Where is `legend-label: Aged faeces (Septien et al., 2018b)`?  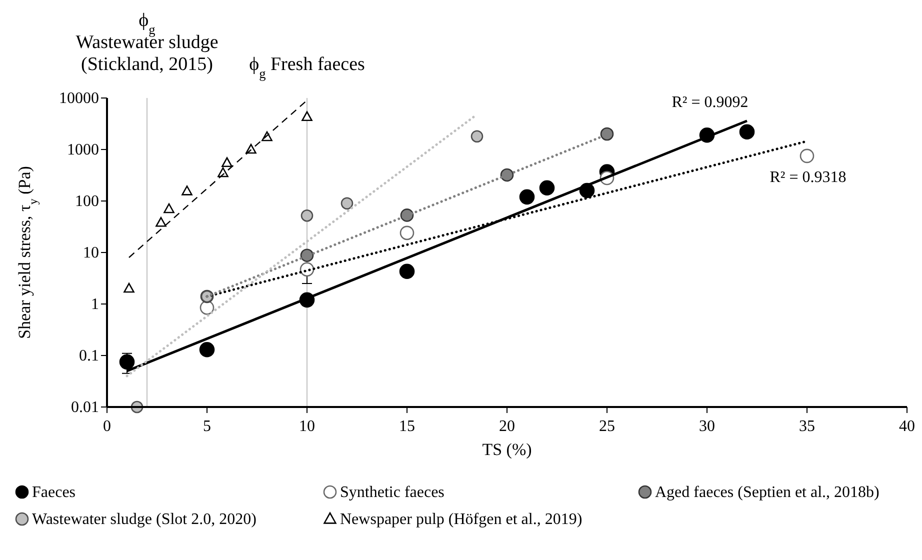
legend-label: Aged faeces (Septien et al., 2018b) is located at coordinates (767, 492).